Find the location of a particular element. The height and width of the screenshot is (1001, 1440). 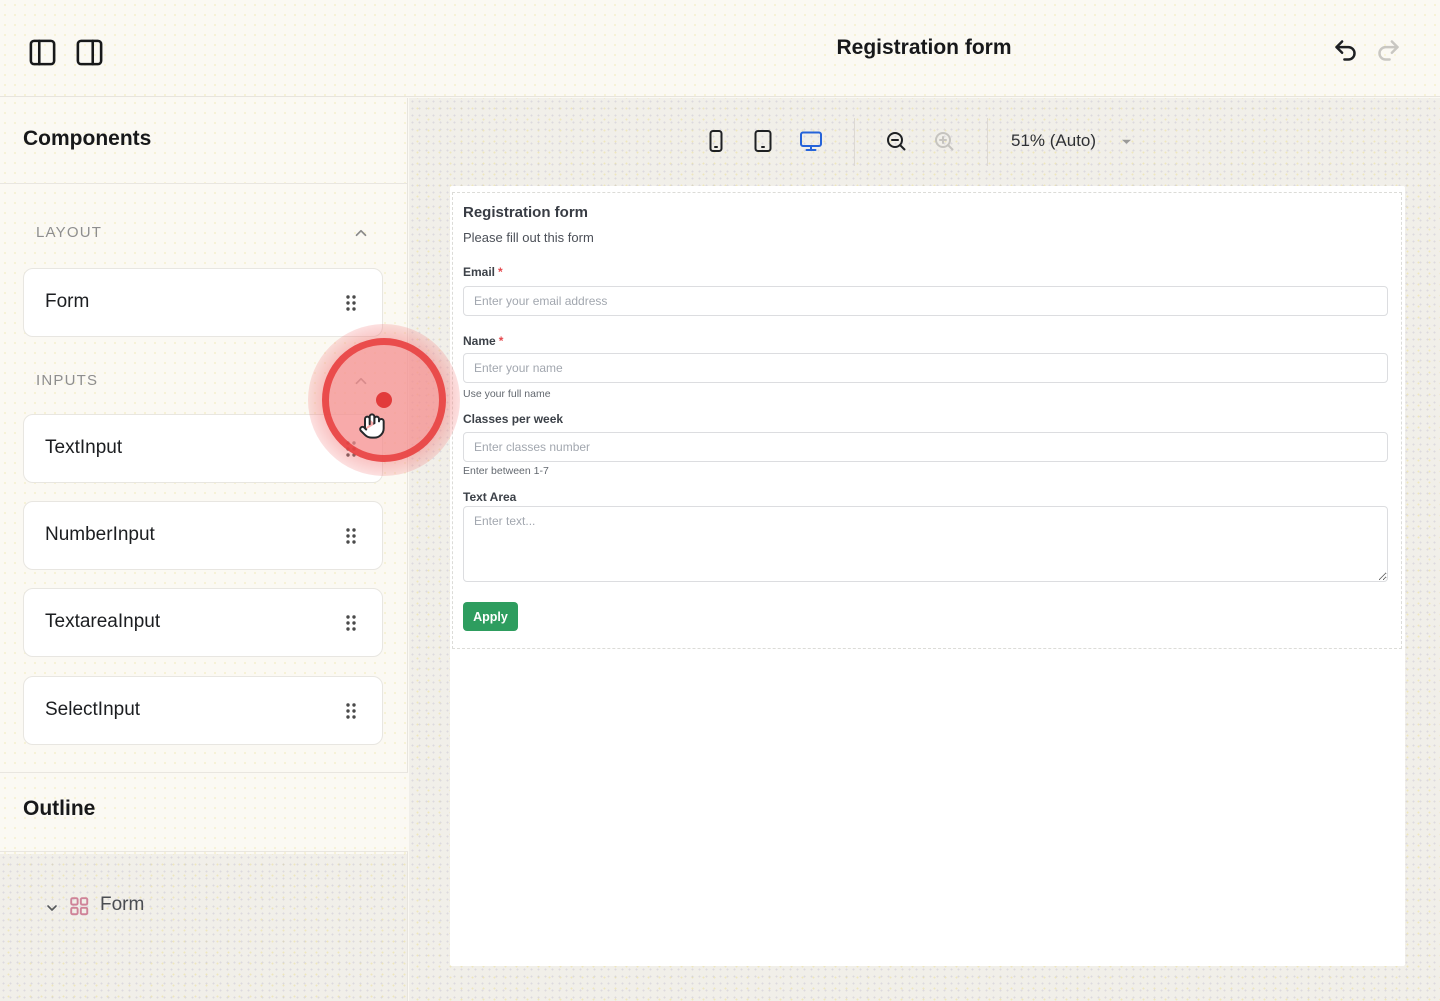

email-field-label: Email * is located at coordinates (483, 272).